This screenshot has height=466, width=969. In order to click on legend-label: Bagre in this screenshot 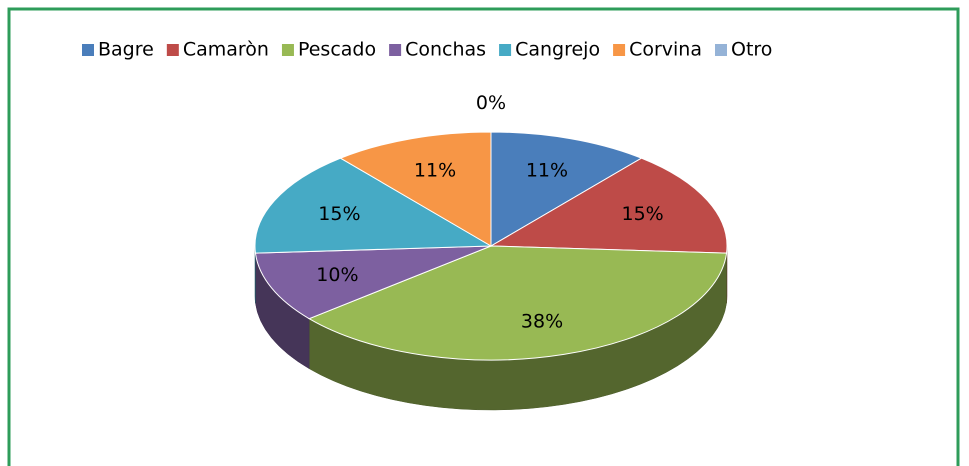, I will do `click(126, 50)`.